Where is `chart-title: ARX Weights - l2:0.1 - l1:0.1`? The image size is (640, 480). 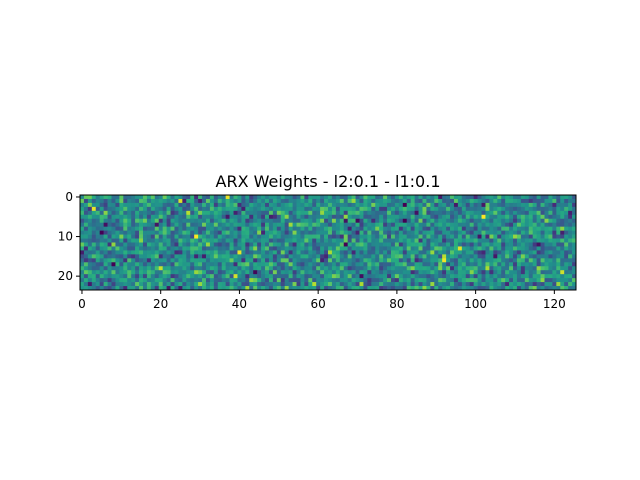 chart-title: ARX Weights - l2:0.1 - l1:0.1 is located at coordinates (328, 181).